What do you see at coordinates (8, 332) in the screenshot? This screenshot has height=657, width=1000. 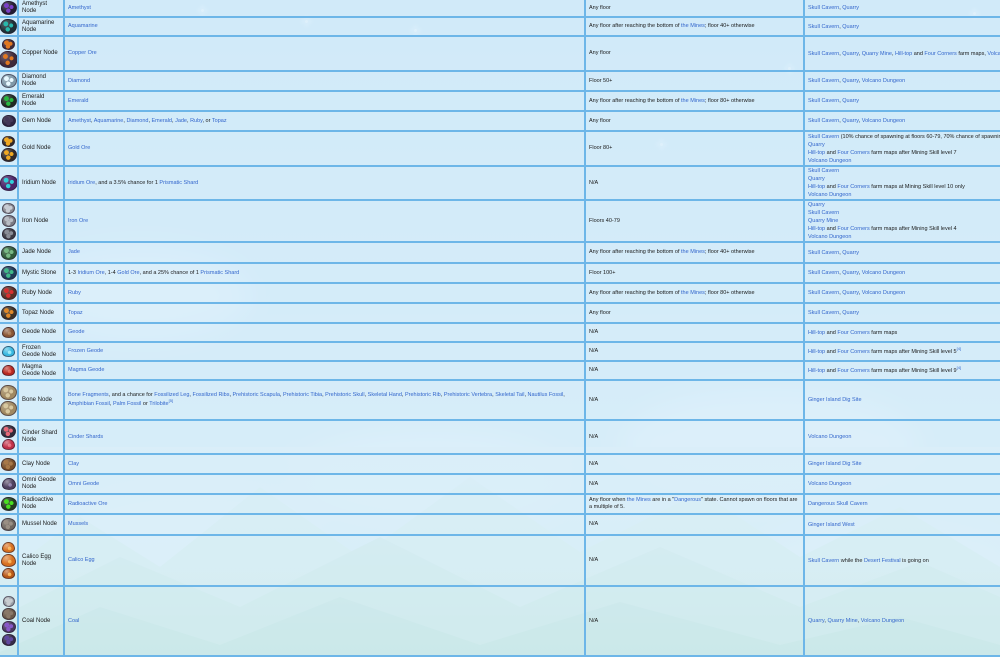 I see `geode-node-icon` at bounding box center [8, 332].